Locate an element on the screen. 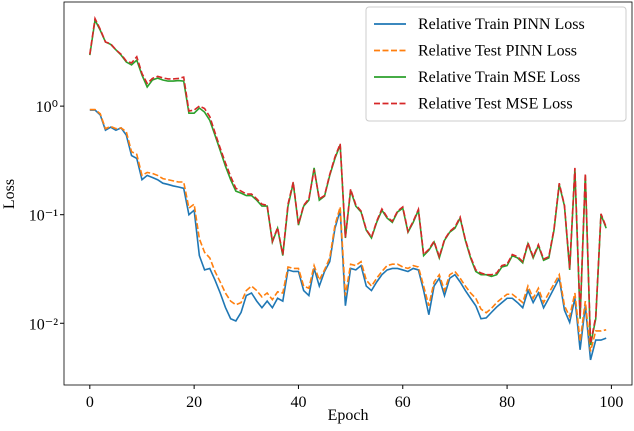 The width and height of the screenshot is (634, 431). legend-label: Relative Test MSE Loss is located at coordinates (495, 104).